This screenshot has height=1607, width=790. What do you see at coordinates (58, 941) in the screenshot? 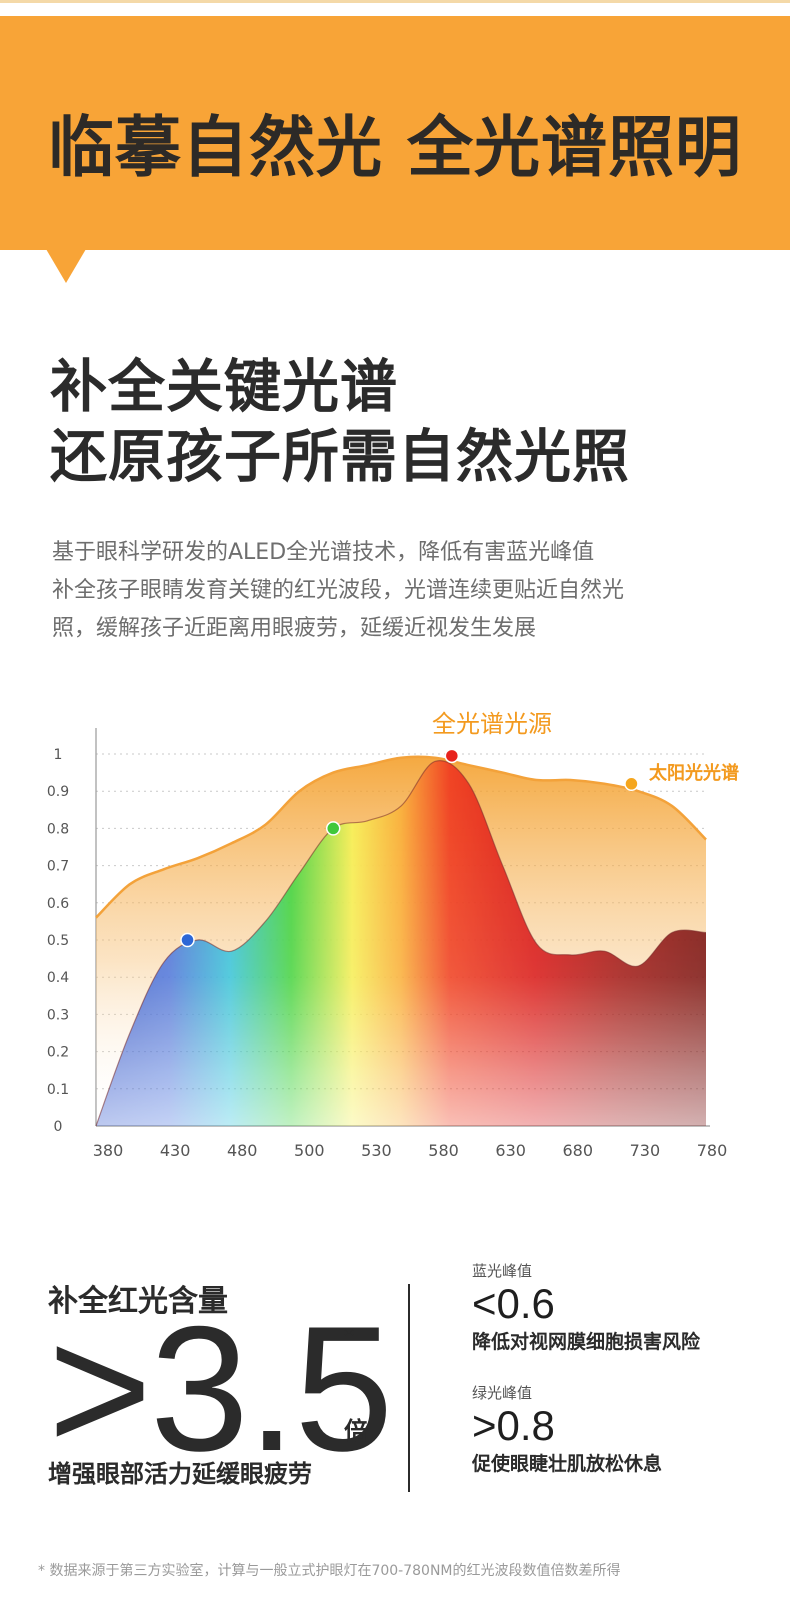
I see `y-tick-label: 0.5` at bounding box center [58, 941].